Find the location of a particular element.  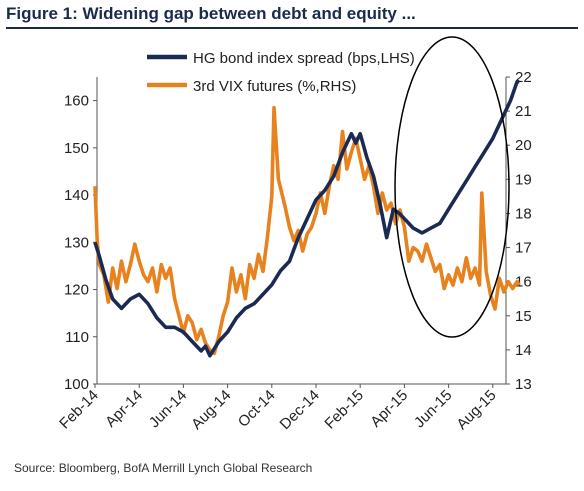

left-tick-label: 120 is located at coordinates (76, 290).